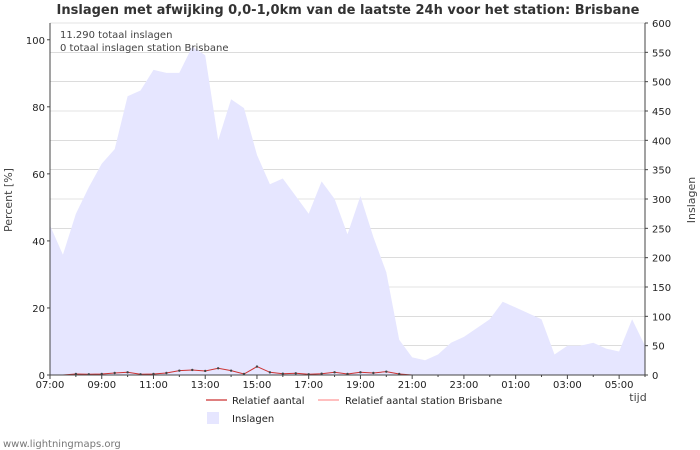 The height and width of the screenshot is (450, 700). What do you see at coordinates (423, 401) in the screenshot?
I see `legend-station-label: Relatief aantal station Brisbane` at bounding box center [423, 401].